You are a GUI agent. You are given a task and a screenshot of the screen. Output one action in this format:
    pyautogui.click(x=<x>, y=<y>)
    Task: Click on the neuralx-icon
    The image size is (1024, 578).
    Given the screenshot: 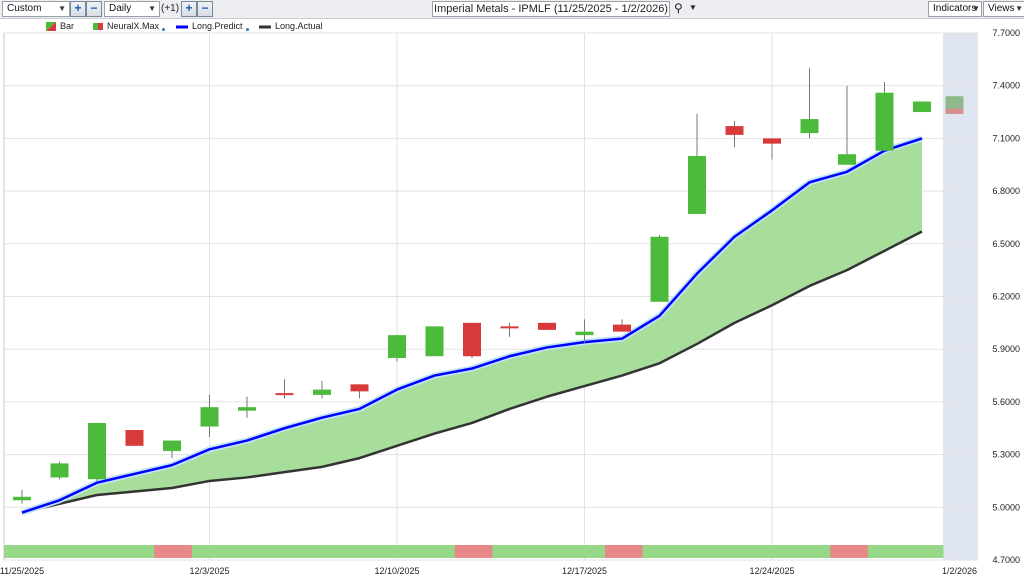 What is the action you would take?
    pyautogui.click(x=98, y=27)
    